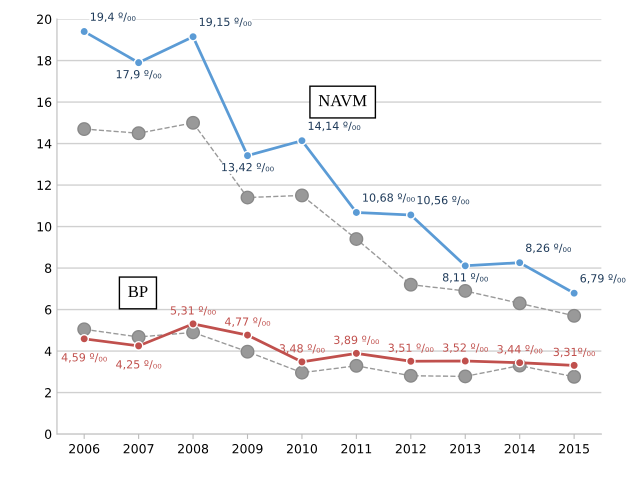 The height and width of the screenshot is (477, 633). I want to click on data-label: 4,25 º/₀₀, so click(139, 365).